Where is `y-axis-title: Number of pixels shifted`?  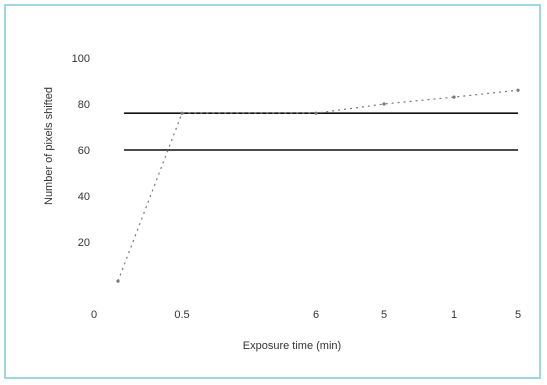
y-axis-title: Number of pixels shifted is located at coordinates (49, 146).